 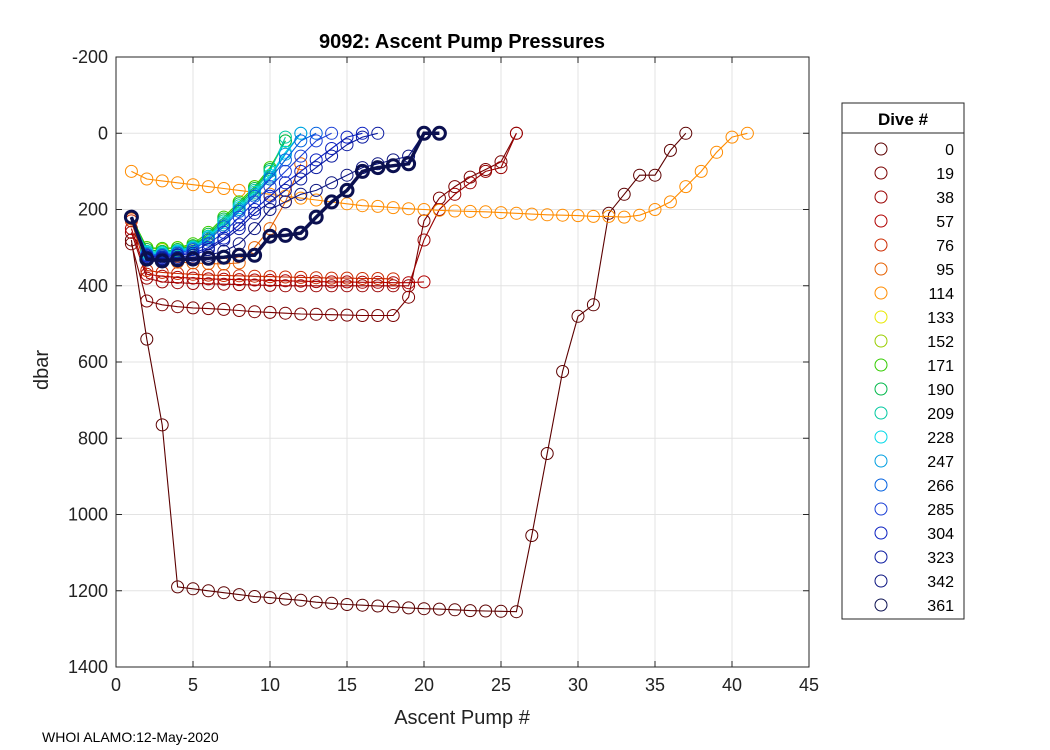 I want to click on chart-title: 9092: Ascent Pump Pressures, so click(x=462, y=42).